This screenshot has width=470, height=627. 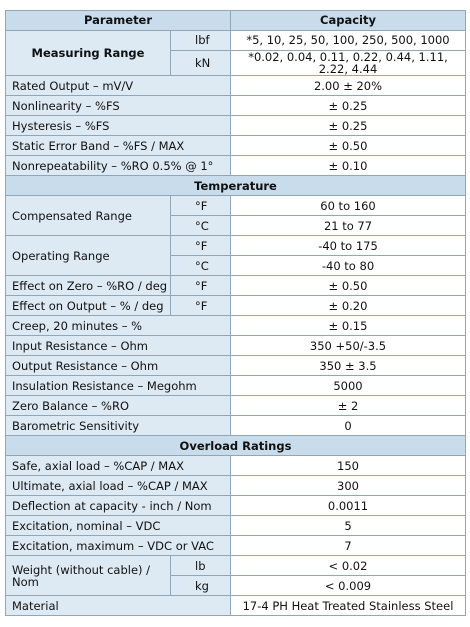 I want to click on spec-unit: kg, so click(x=200, y=586).